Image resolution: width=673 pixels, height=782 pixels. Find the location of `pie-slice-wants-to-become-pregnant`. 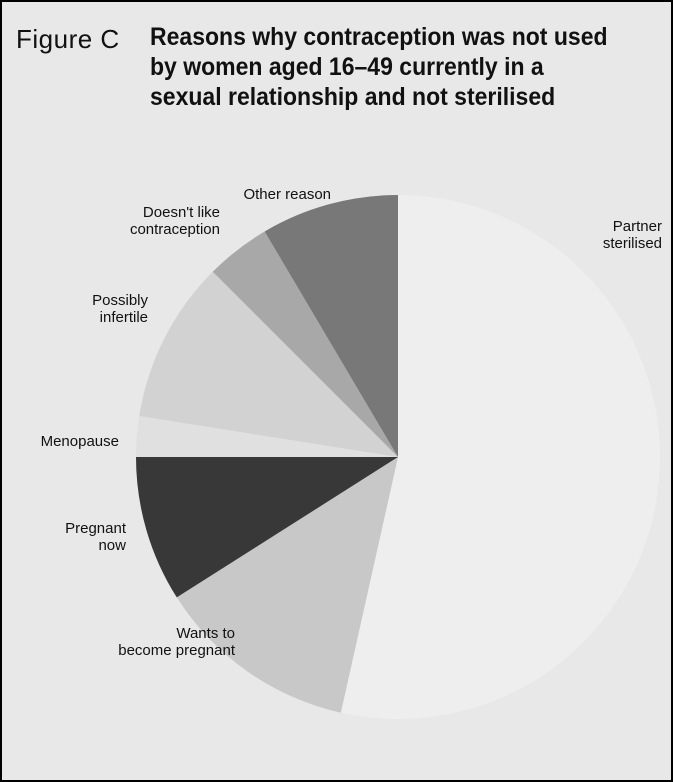

pie-slice-wants-to-become-pregnant is located at coordinates (287, 585).